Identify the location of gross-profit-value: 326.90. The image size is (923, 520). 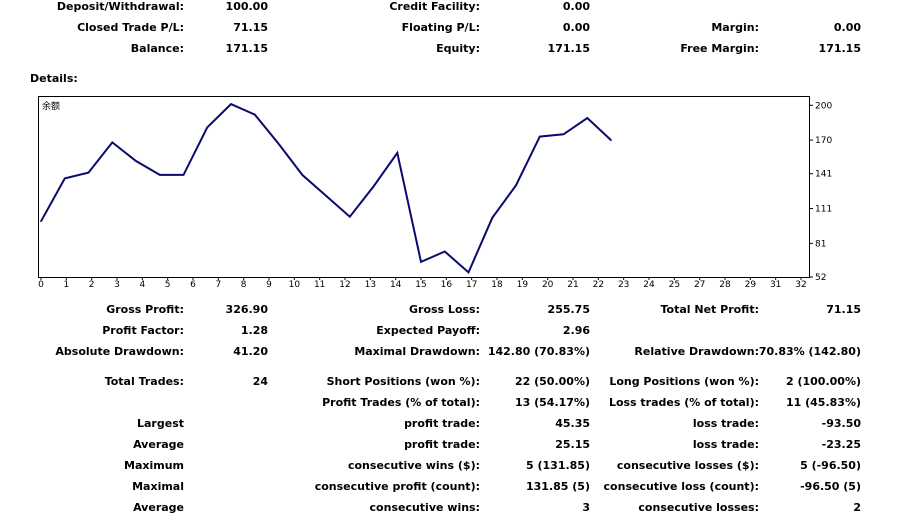
(246, 309).